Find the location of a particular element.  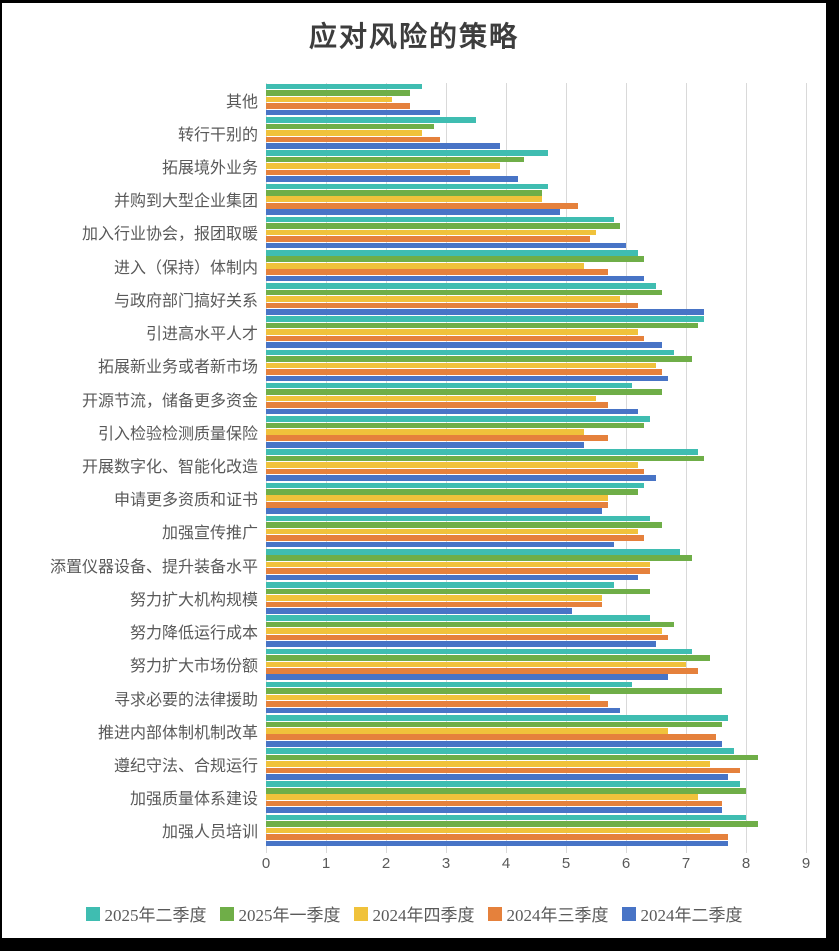

legend-item: 2024年二季度 is located at coordinates (682, 913).